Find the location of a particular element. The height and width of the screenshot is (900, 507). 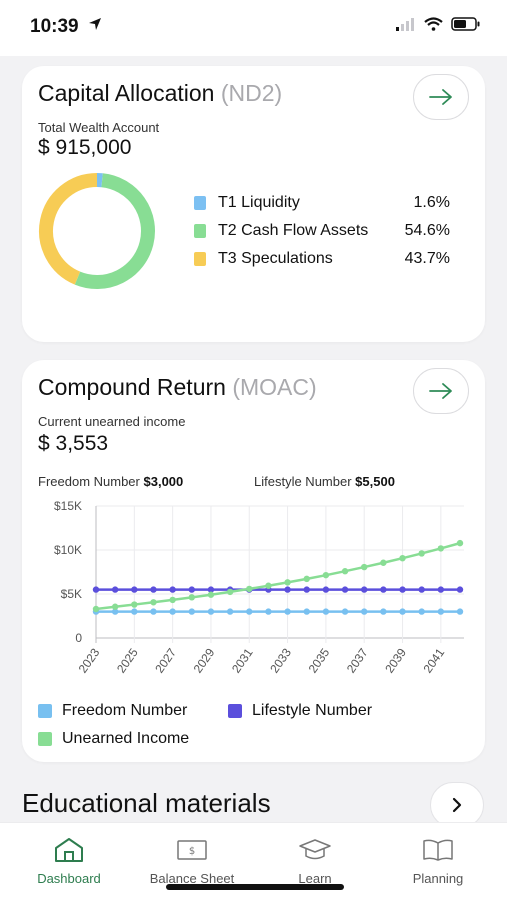

x-tick-label: 2041 is located at coordinates (434, 660).